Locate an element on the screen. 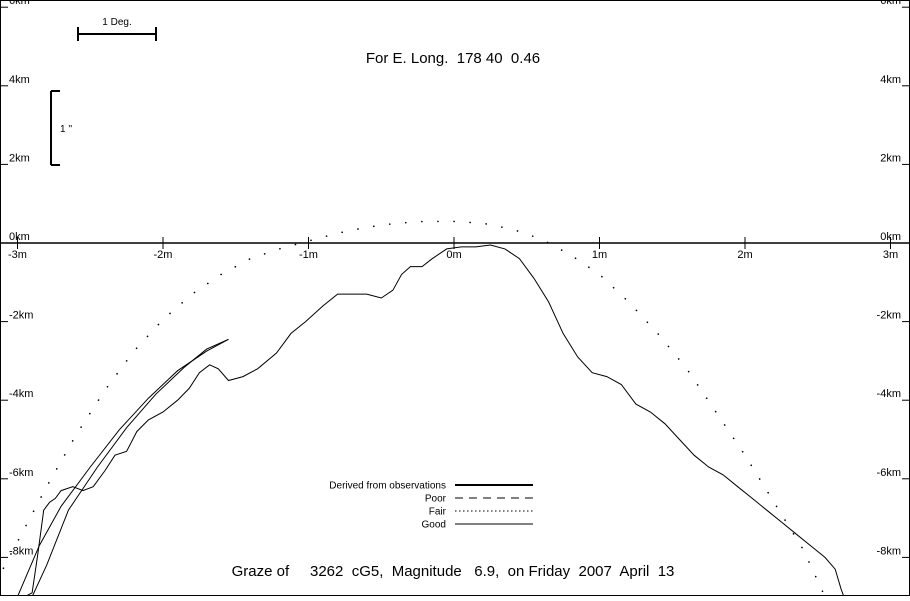  y-tick-label-right: -6km is located at coordinates (889, 473).